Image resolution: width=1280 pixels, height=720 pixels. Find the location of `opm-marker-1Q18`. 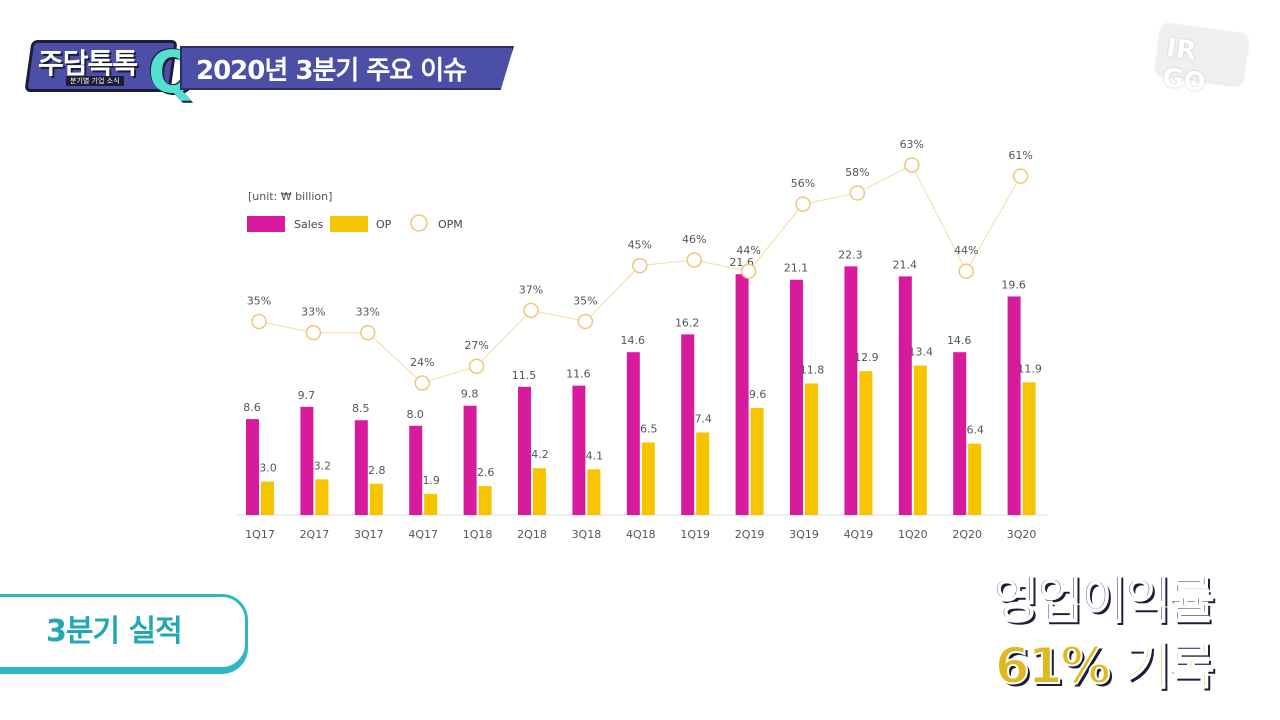

opm-marker-1Q18 is located at coordinates (476, 366).